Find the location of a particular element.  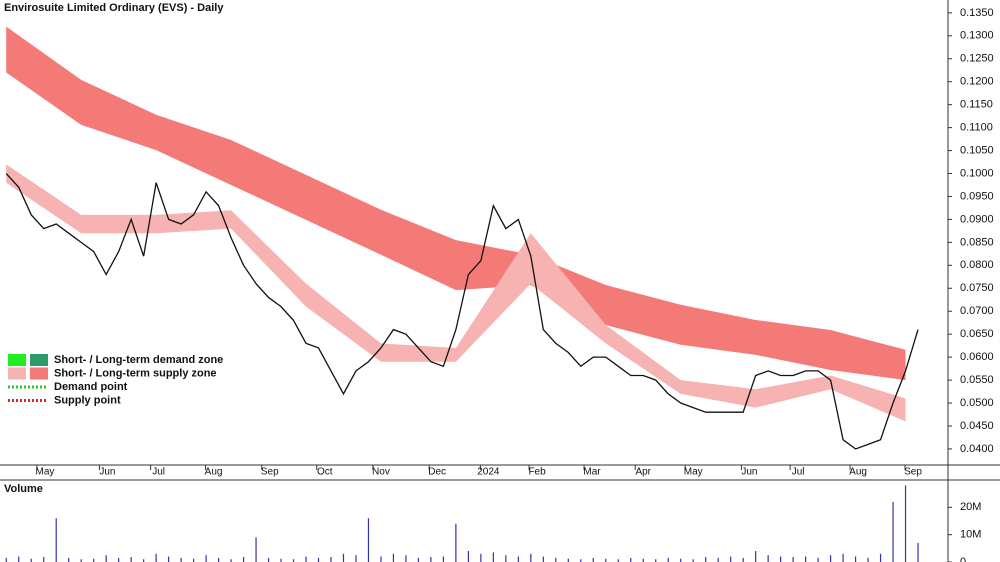

y-tick-label: 0.1150 is located at coordinates (976, 105).